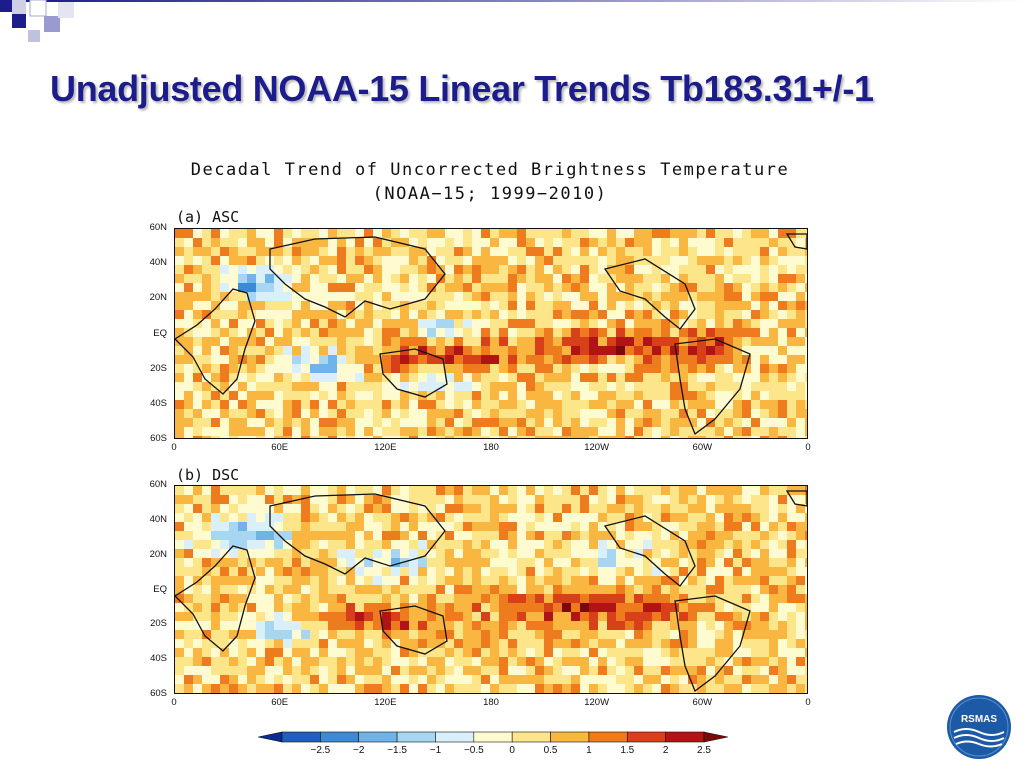  What do you see at coordinates (704, 750) in the screenshot?
I see `colorbar-tick-label: 2.5` at bounding box center [704, 750].